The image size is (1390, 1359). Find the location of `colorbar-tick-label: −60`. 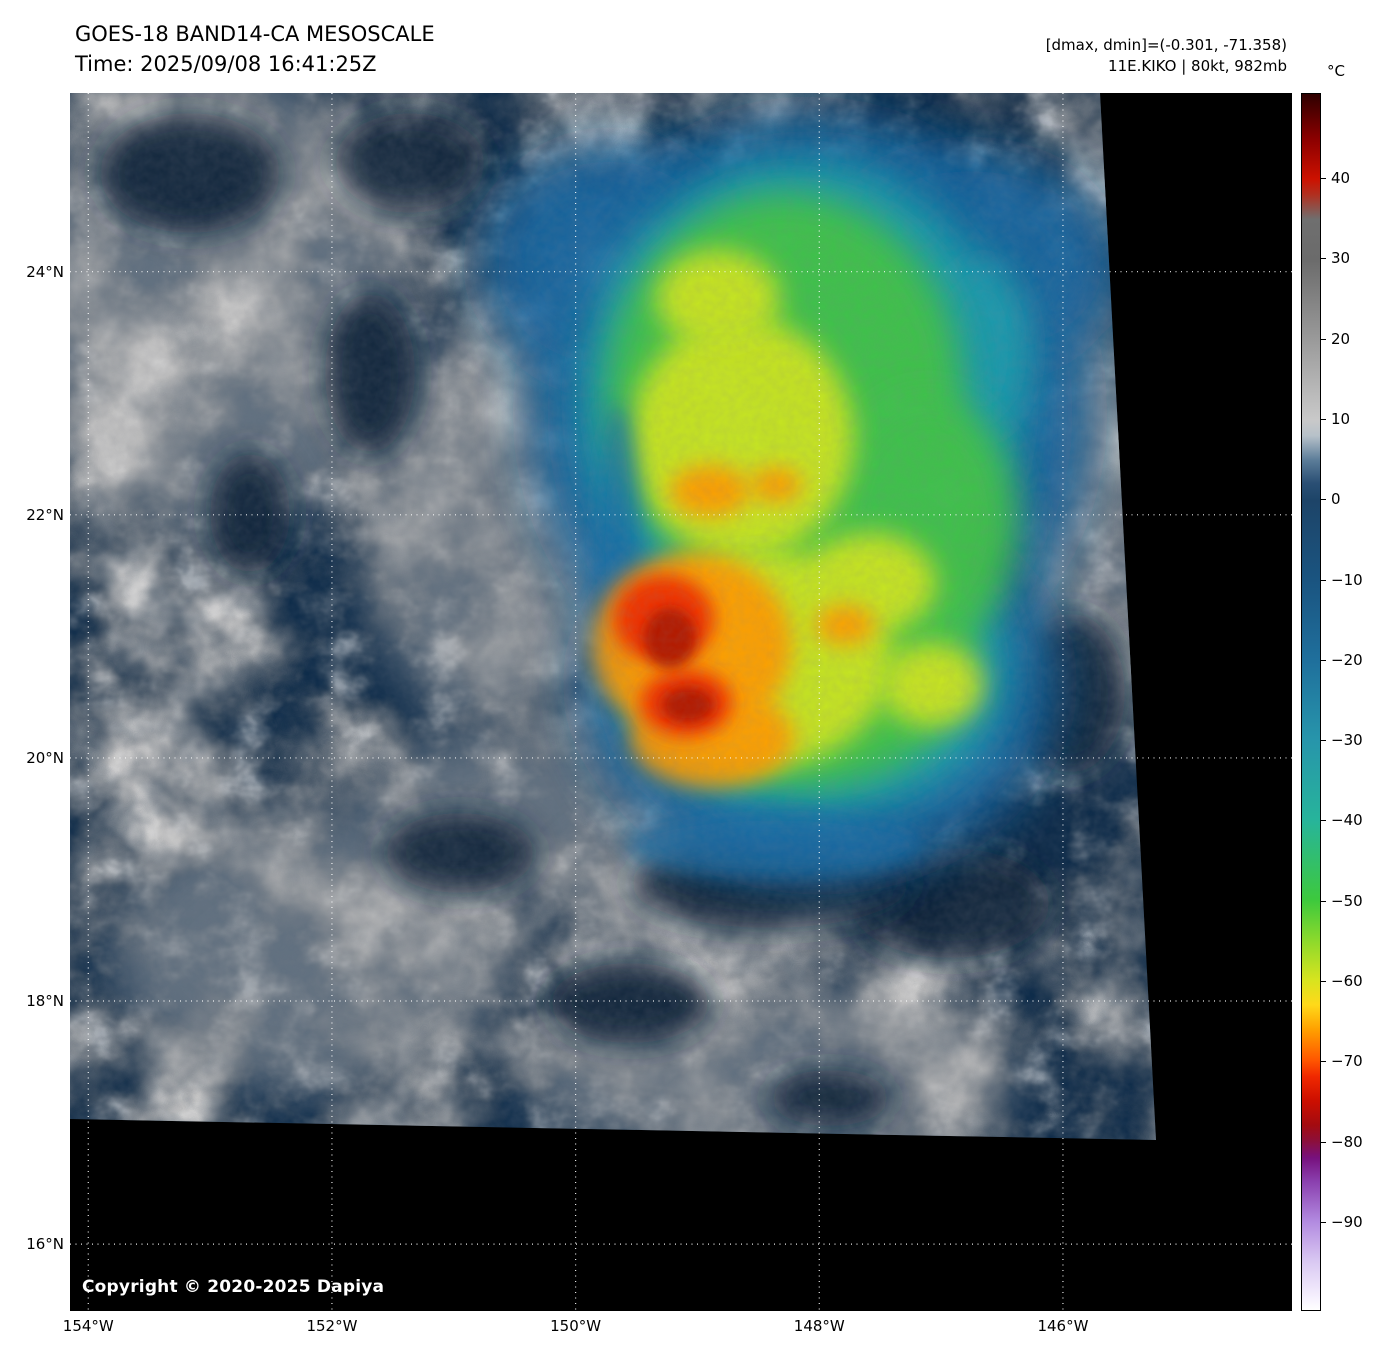

colorbar-tick-label: −60 is located at coordinates (1347, 981).